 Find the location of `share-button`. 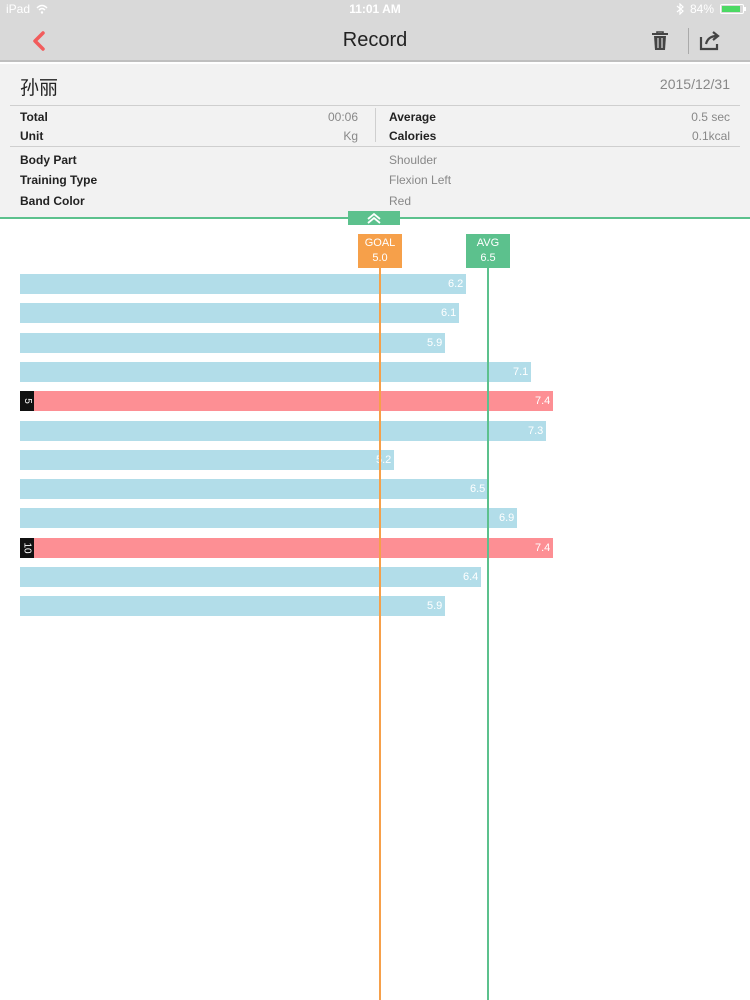

share-button is located at coordinates (710, 41).